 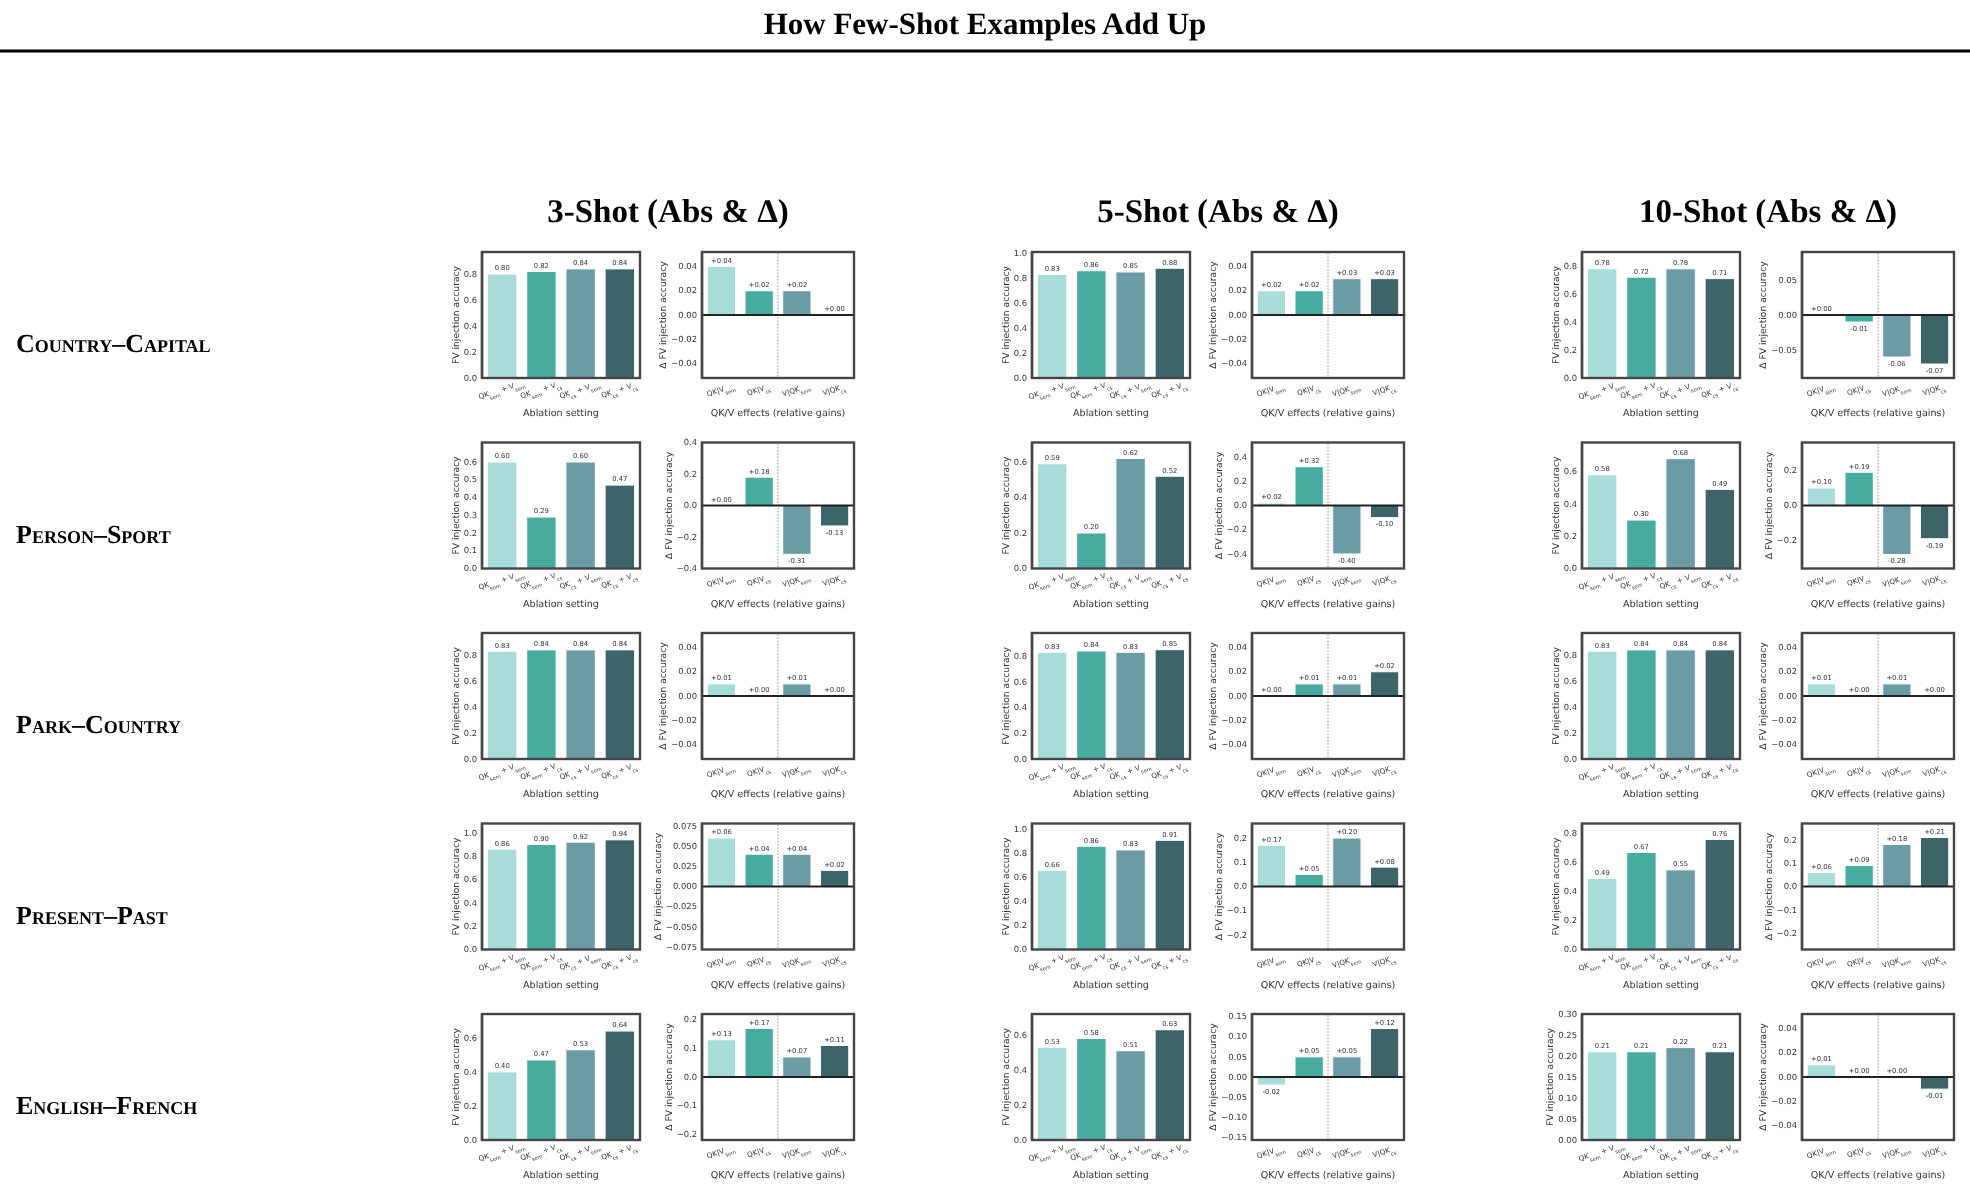 What do you see at coordinates (107, 1105) in the screenshot?
I see `text: English–French` at bounding box center [107, 1105].